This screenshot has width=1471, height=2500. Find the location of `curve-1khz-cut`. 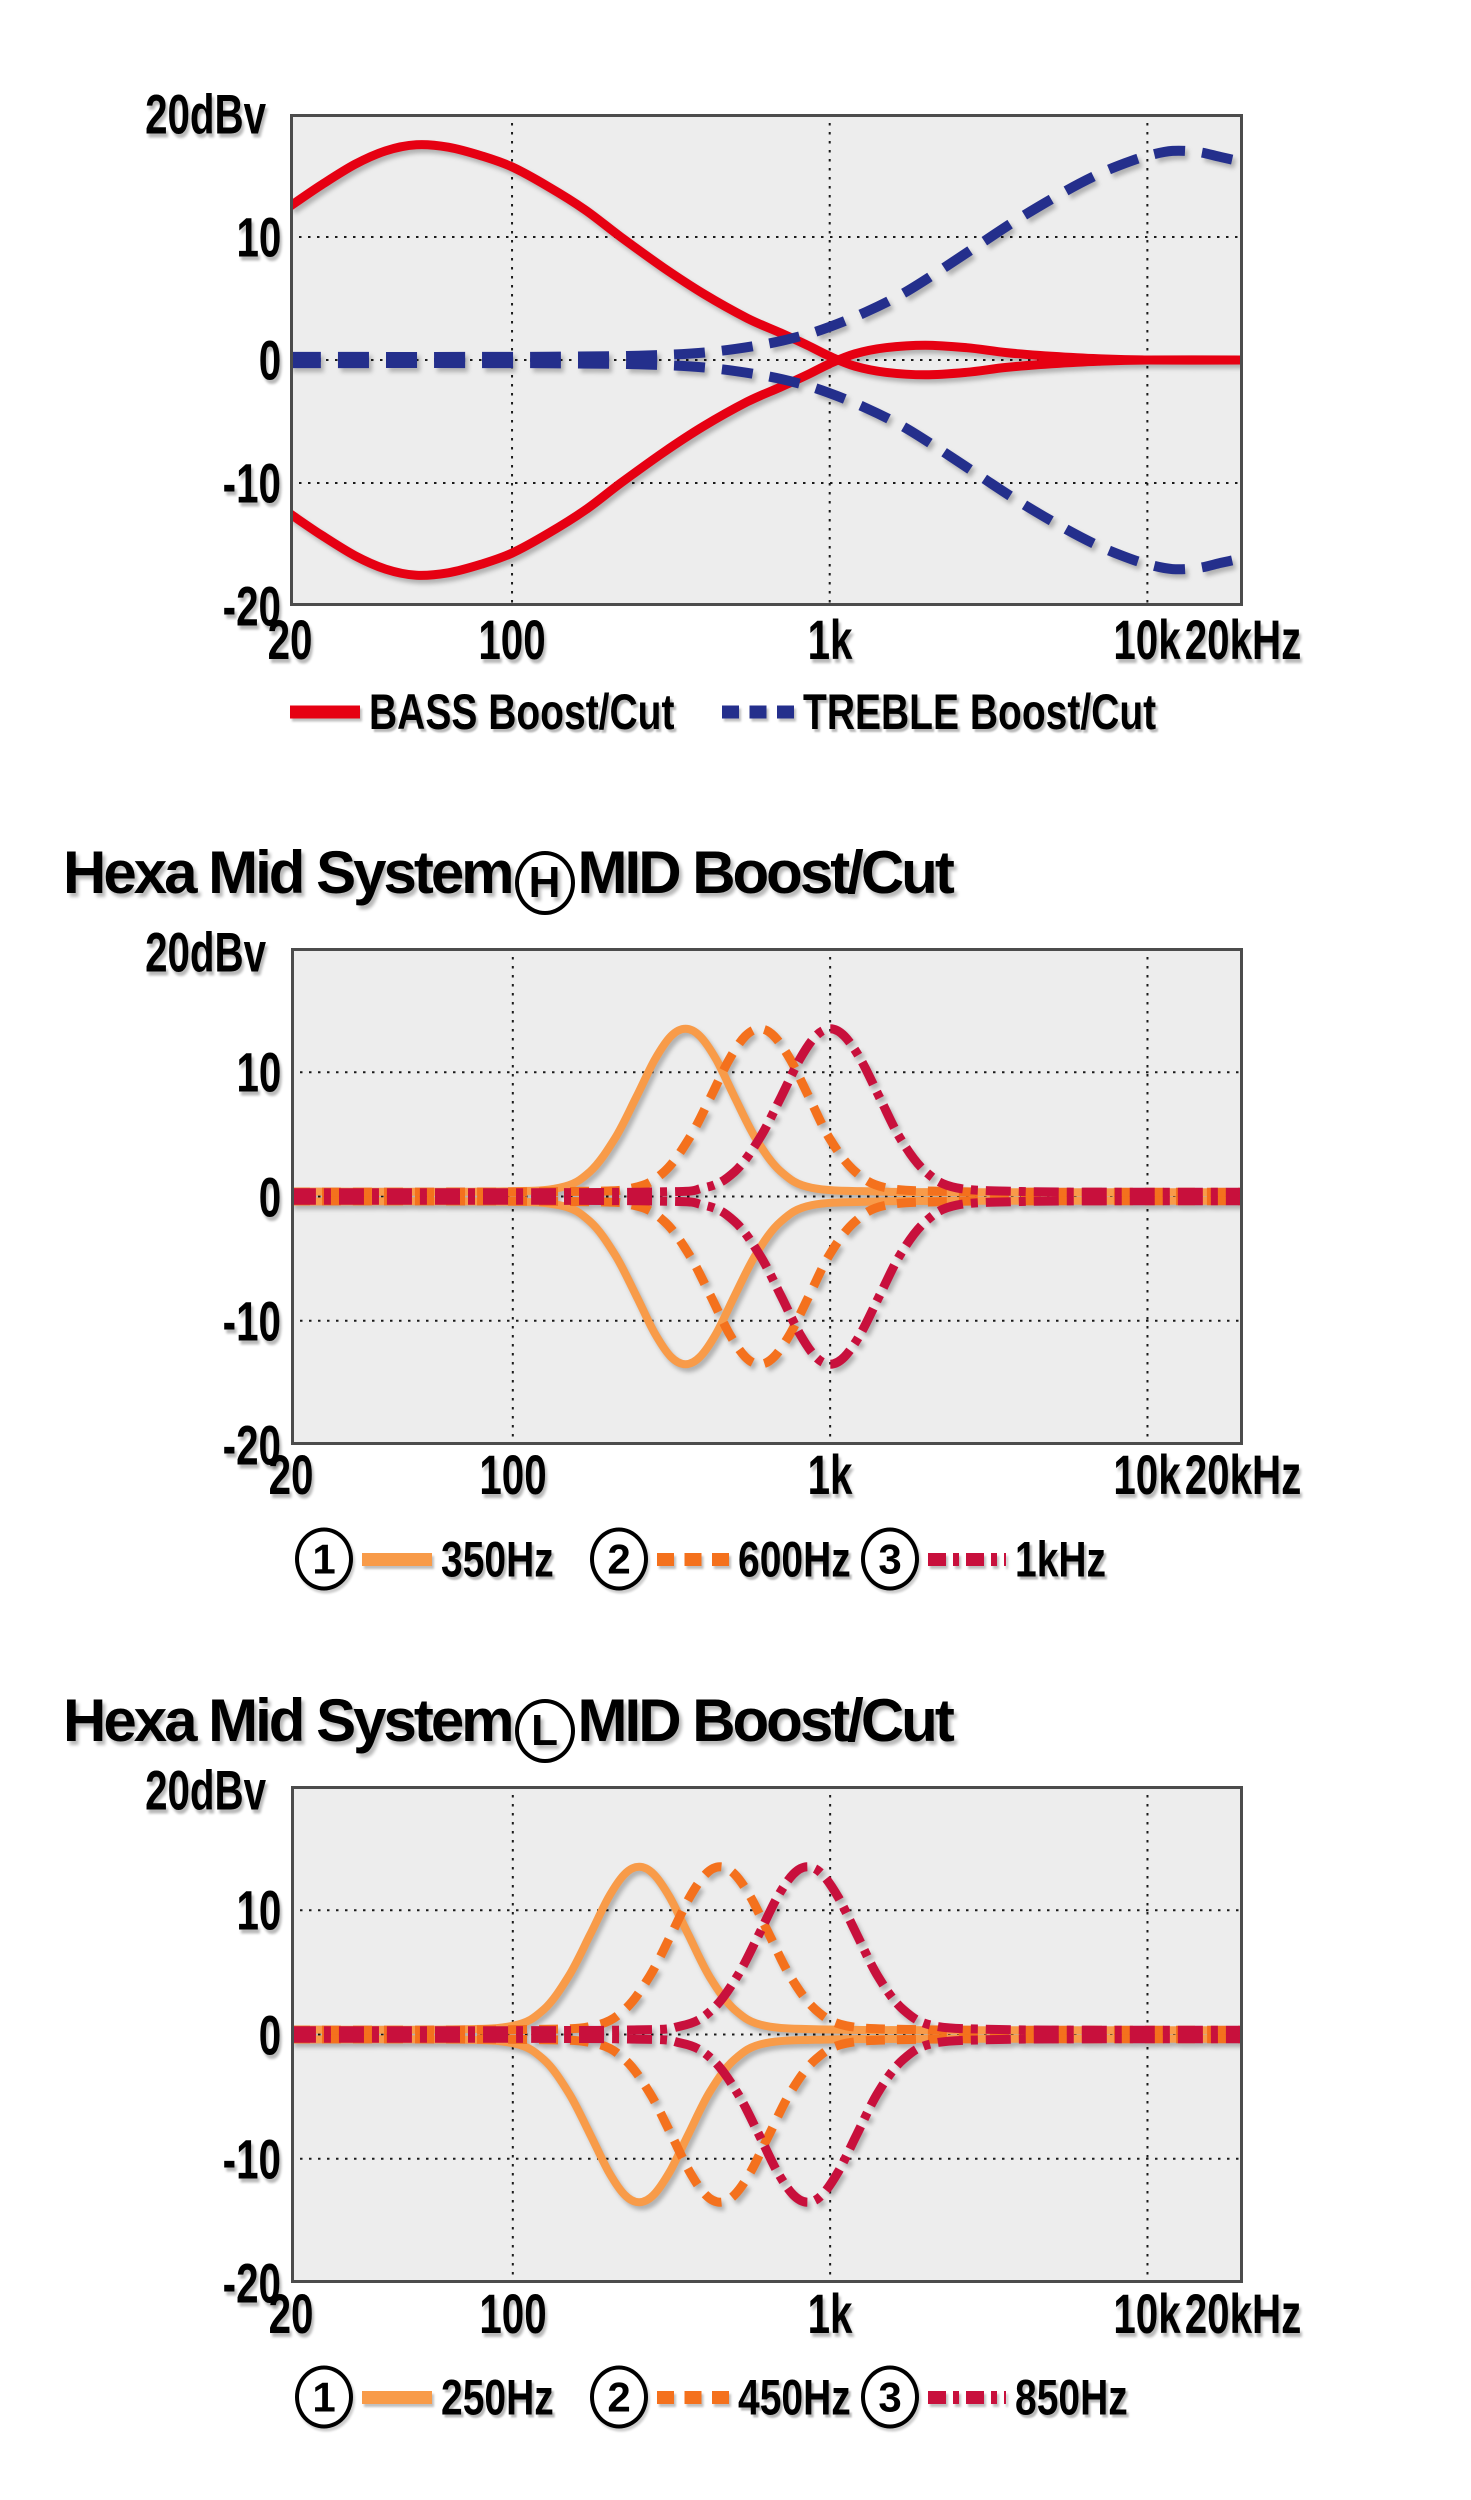

curve-1khz-cut is located at coordinates (767, 1282).